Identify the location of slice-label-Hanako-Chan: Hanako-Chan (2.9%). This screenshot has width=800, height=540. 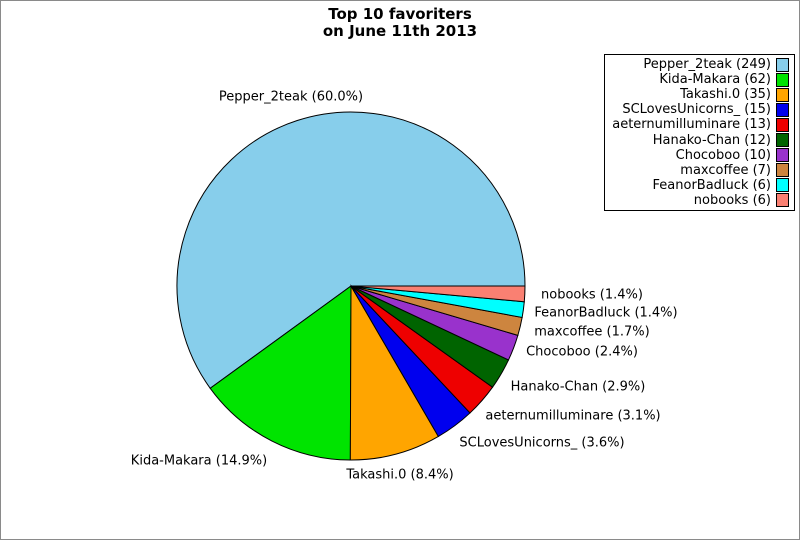
(578, 387).